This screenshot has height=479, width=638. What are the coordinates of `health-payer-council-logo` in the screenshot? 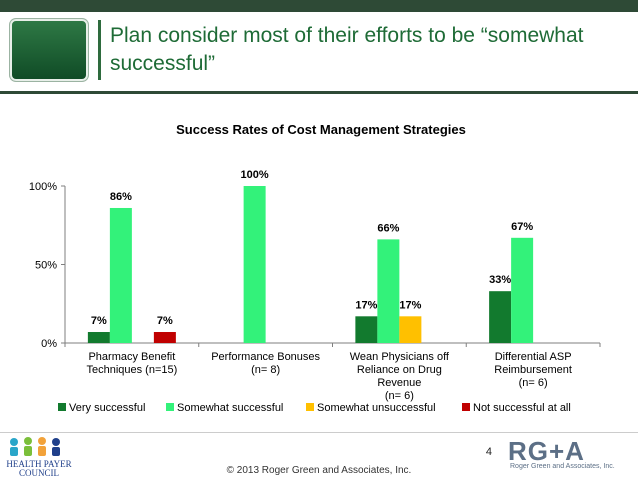 It's located at (35, 446).